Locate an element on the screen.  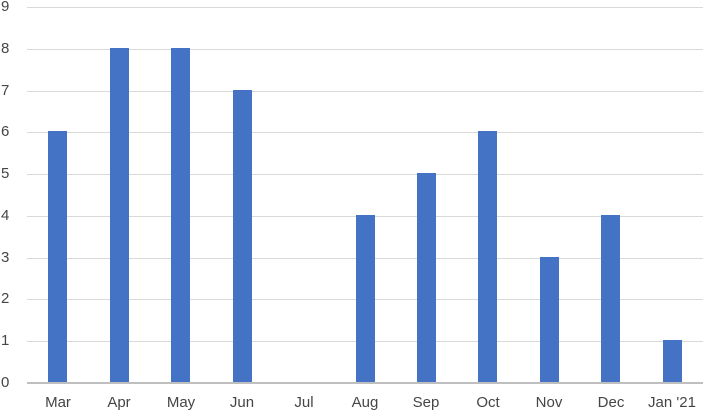
x-tick-label: Oct is located at coordinates (488, 402).